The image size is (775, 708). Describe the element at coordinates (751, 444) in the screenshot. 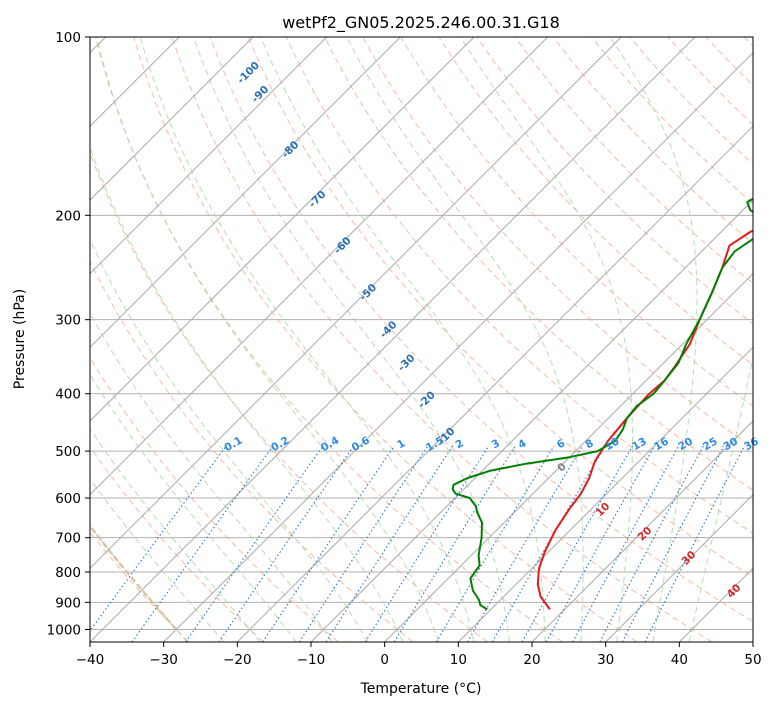

I see `mixing-ratio-label: 36` at that location.